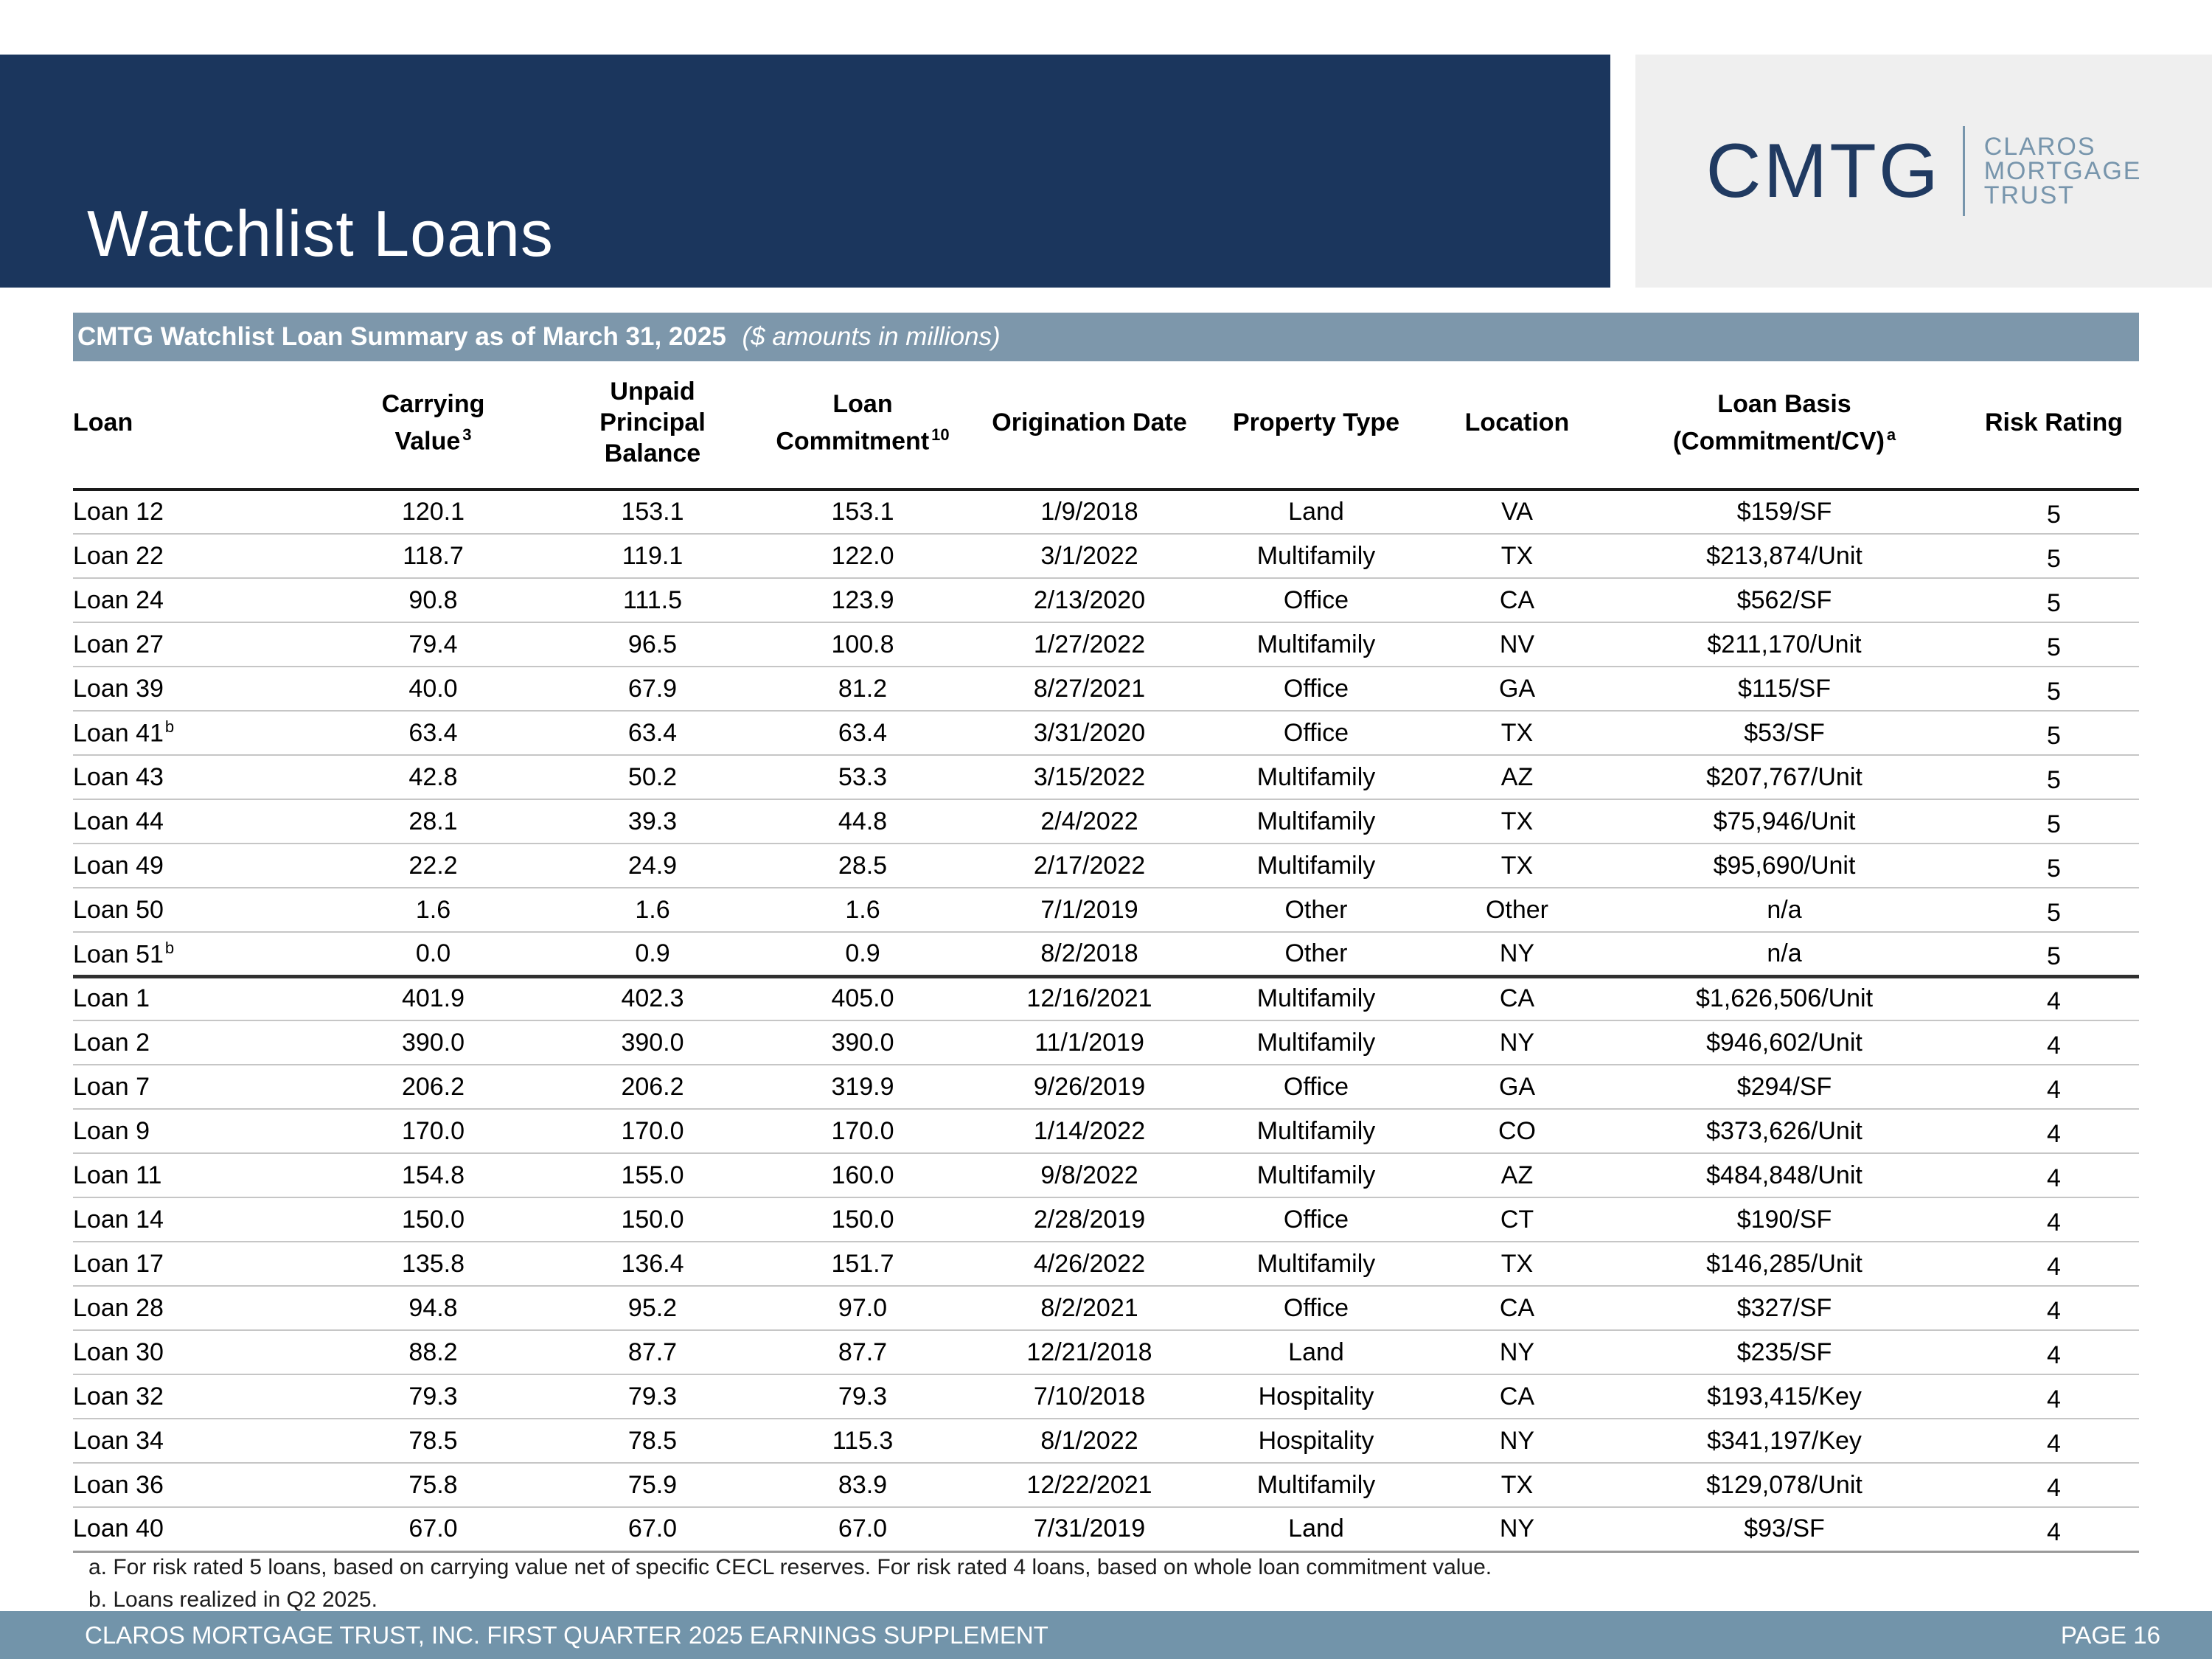 Image resolution: width=2212 pixels, height=1659 pixels. What do you see at coordinates (1089, 1351) in the screenshot?
I see `cell-date: 12/21/2018` at bounding box center [1089, 1351].